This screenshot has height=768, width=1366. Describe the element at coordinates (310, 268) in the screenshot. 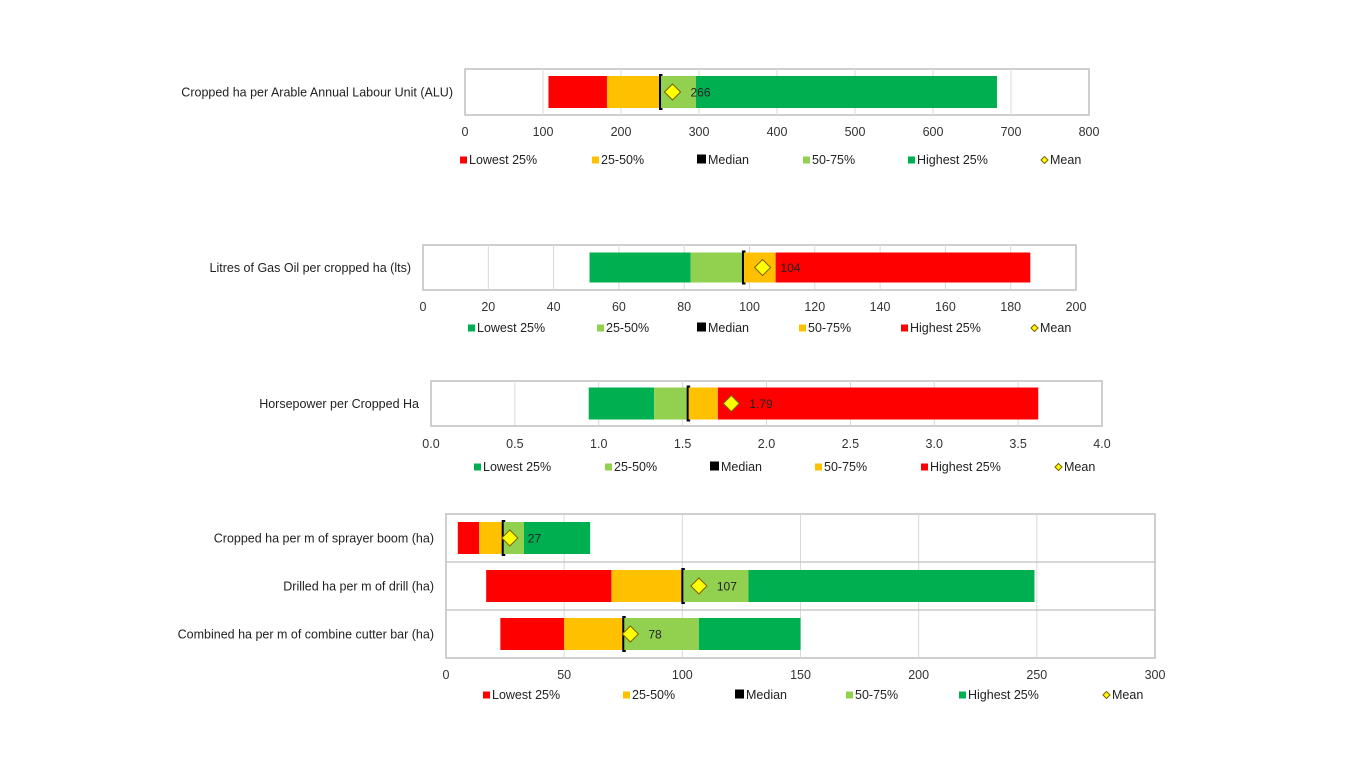

I see `category-label: Litres of Gas Oil per cropped ha (lts)` at that location.